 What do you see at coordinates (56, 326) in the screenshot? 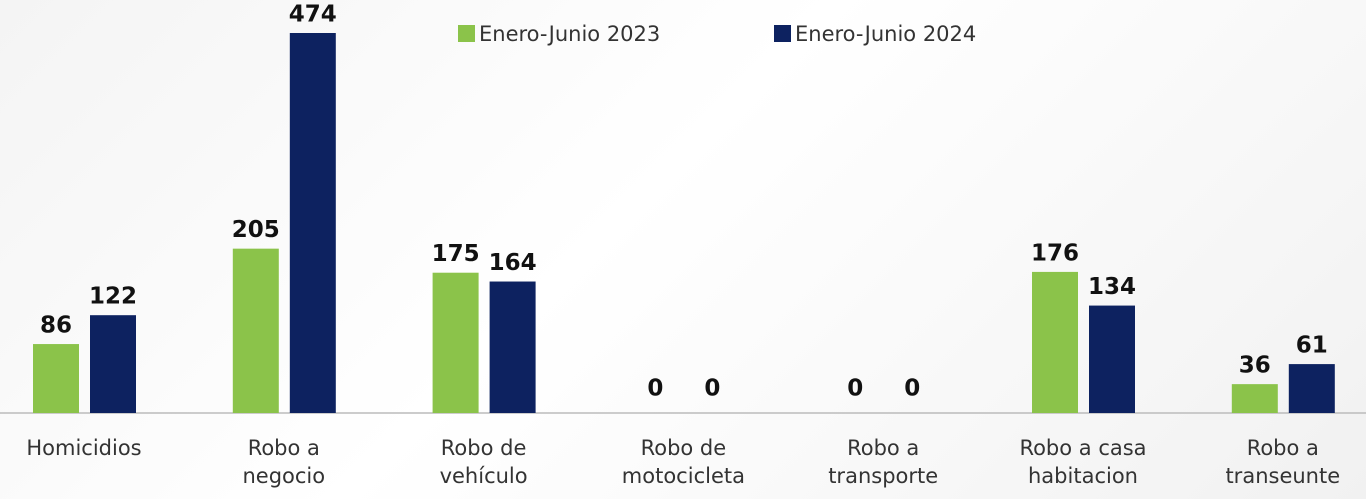
I see `data-label: 86` at bounding box center [56, 326].